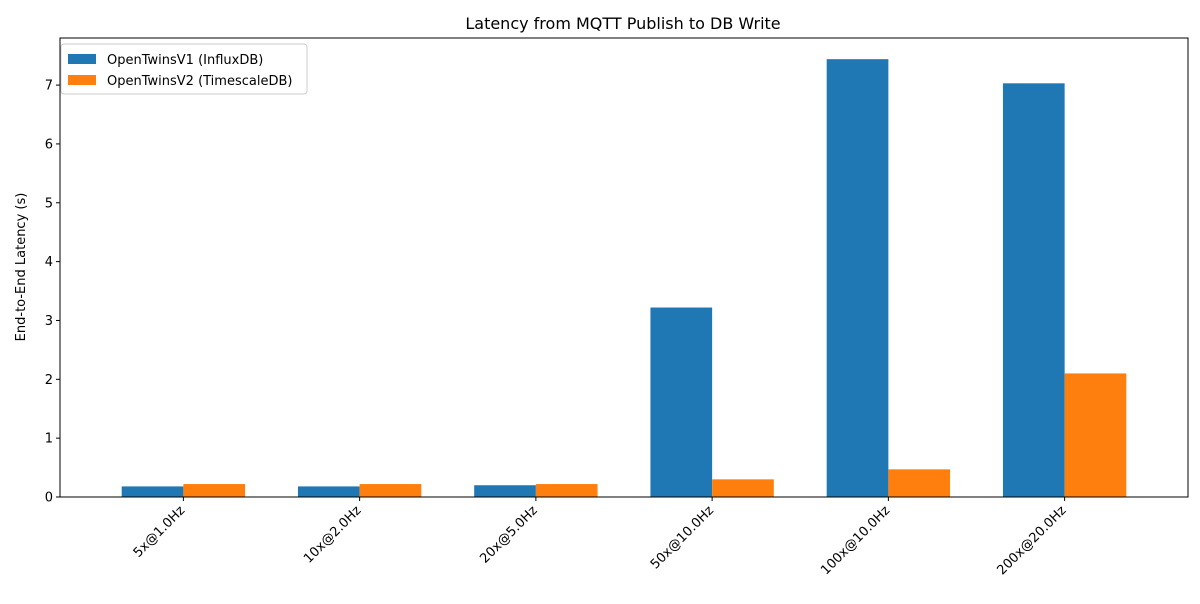  What do you see at coordinates (49, 86) in the screenshot?
I see `y-tick-label: 7` at bounding box center [49, 86].